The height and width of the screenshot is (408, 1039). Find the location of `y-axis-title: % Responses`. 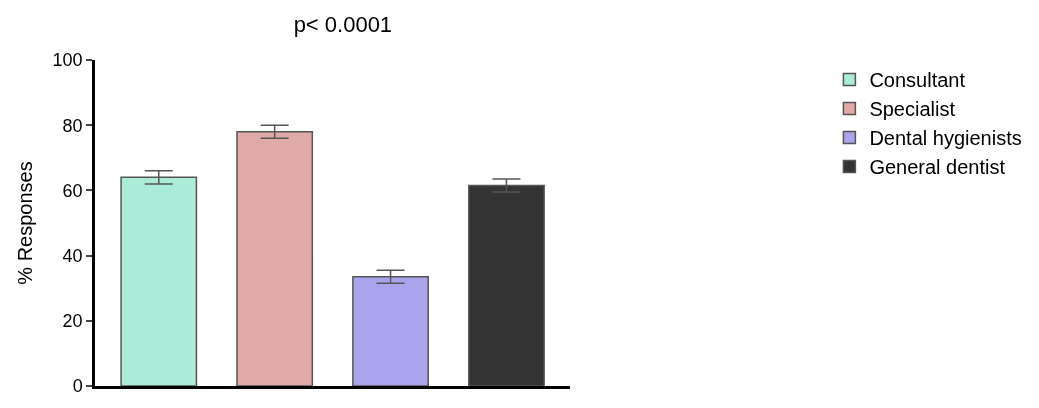

y-axis-title: % Responses is located at coordinates (25, 223).